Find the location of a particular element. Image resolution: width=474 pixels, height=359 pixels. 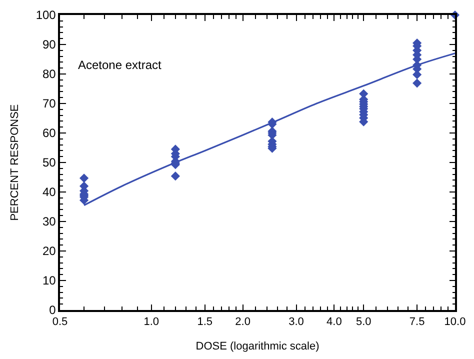

y-tick-label: 90 is located at coordinates (49, 45).